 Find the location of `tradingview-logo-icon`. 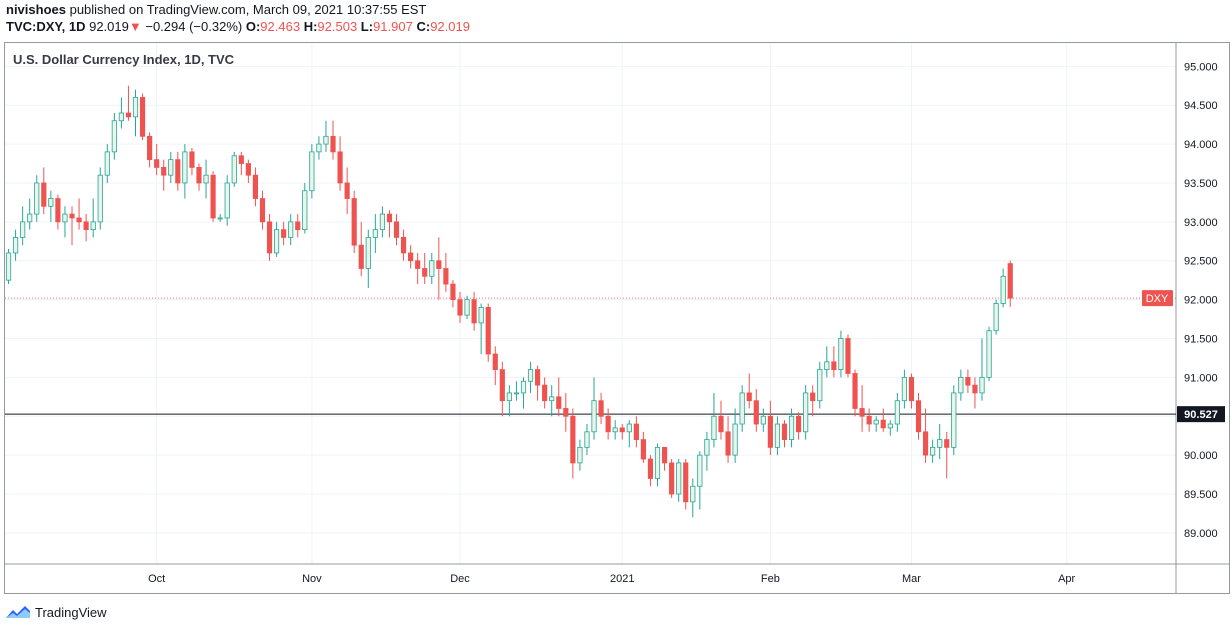

tradingview-logo-icon is located at coordinates (18, 612).